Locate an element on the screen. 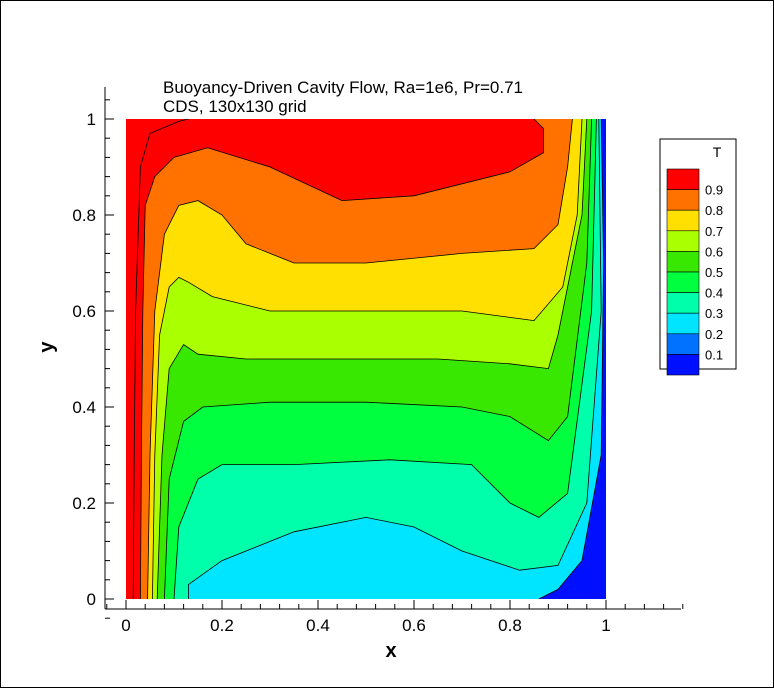 The image size is (774, 692). y-tick-label: 0 is located at coordinates (91, 599).